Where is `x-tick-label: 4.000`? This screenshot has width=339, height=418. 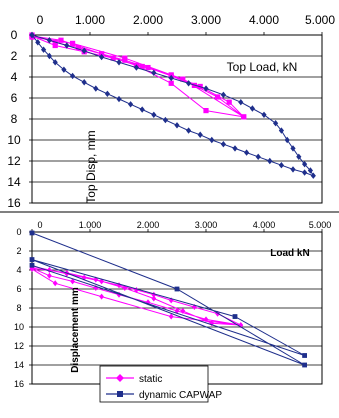
x-tick-label: 4.000 is located at coordinates (264, 225).